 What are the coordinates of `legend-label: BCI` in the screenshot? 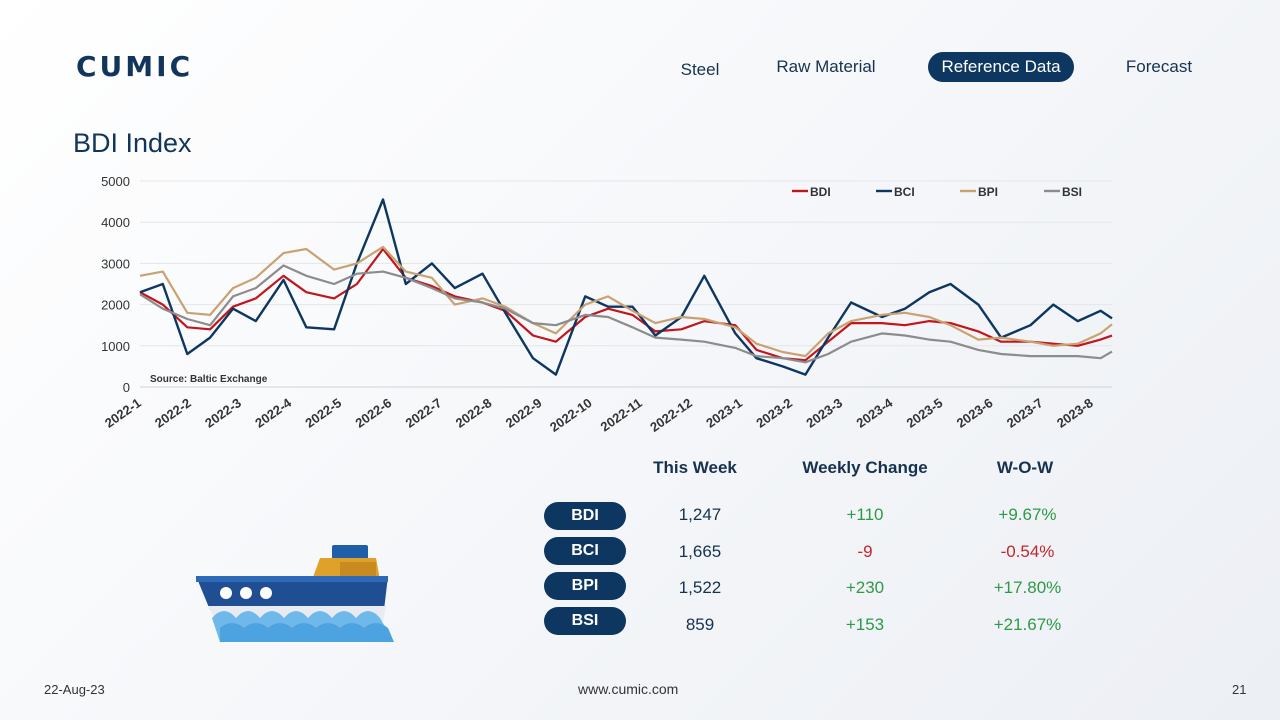 It's located at (904, 192).